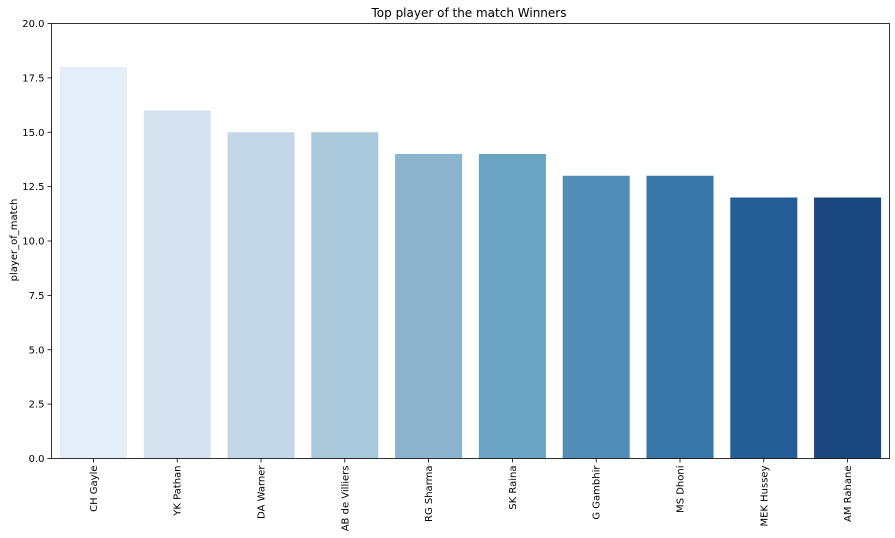 The height and width of the screenshot is (538, 895). I want to click on y-tick-label-8: 20.0, so click(33, 24).